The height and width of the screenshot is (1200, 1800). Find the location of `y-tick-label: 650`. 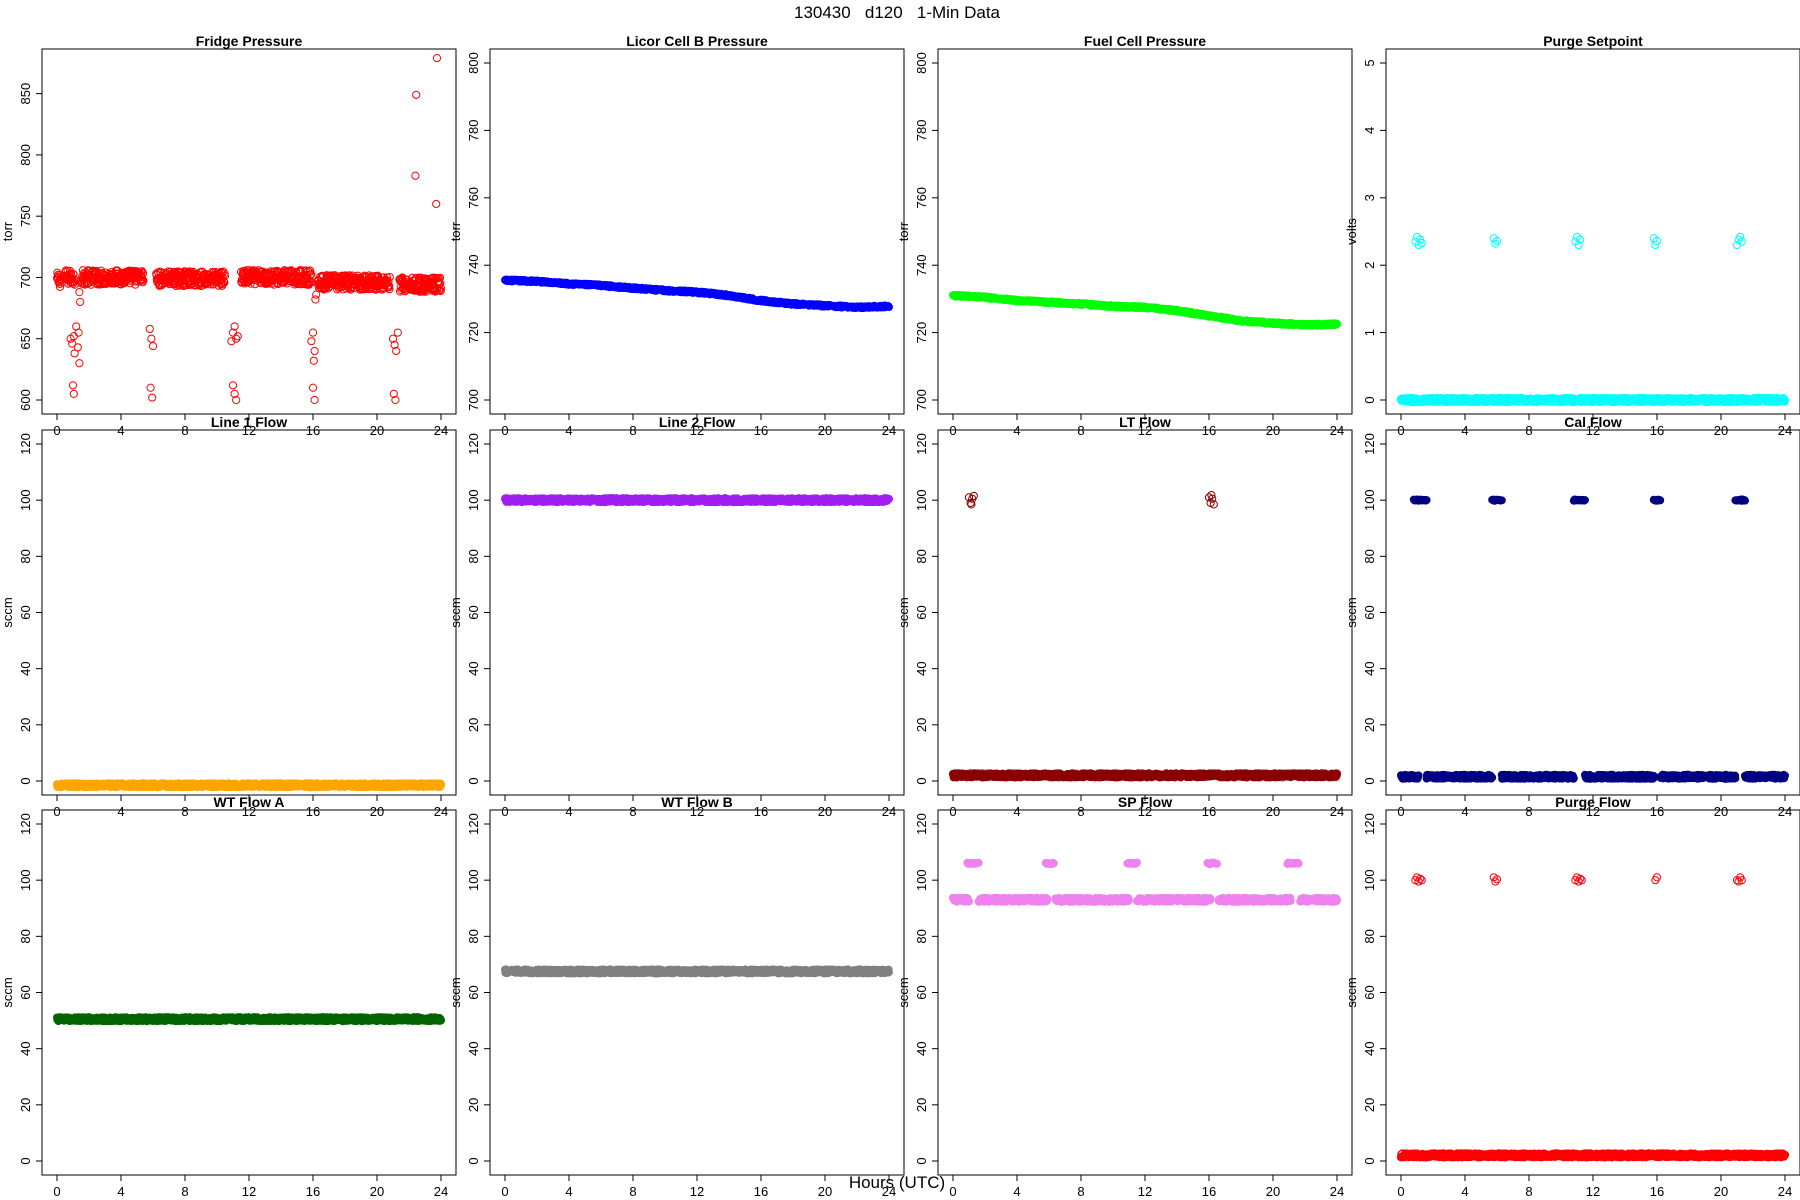

y-tick-label: 650 is located at coordinates (25, 339).